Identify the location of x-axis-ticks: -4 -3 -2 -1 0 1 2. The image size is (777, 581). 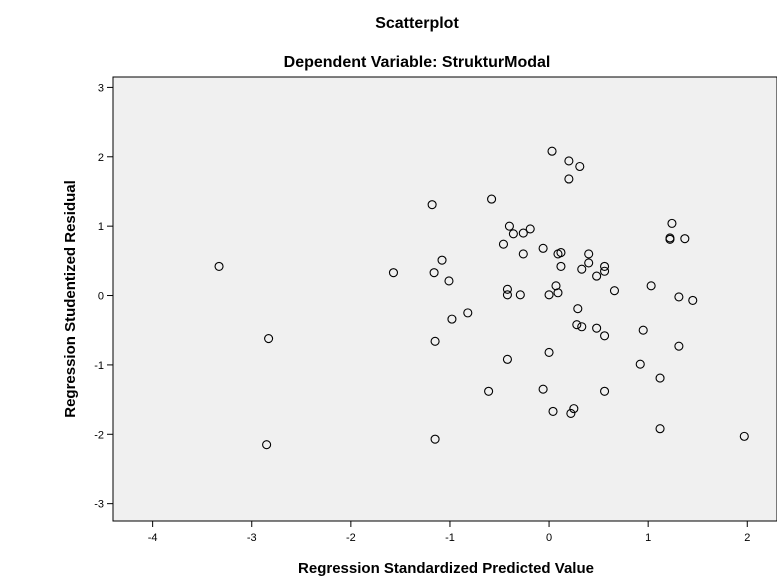
(449, 532).